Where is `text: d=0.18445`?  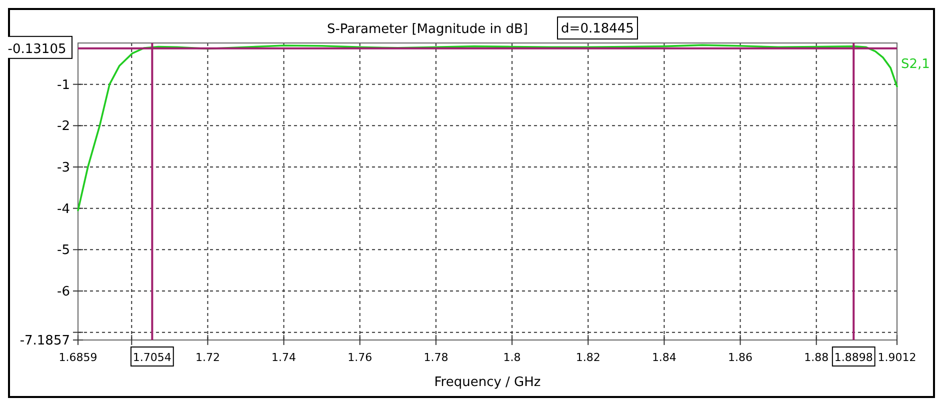 text: d=0.18445 is located at coordinates (597, 29).